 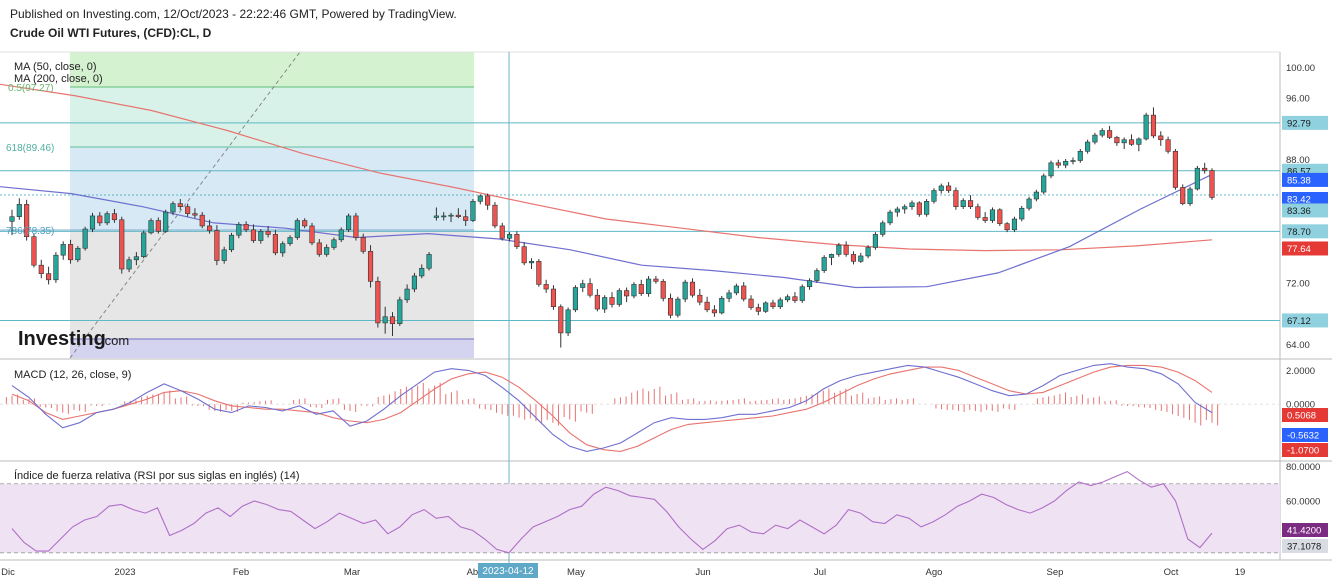 I want to click on time-tick-label: Jul, so click(x=820, y=572).